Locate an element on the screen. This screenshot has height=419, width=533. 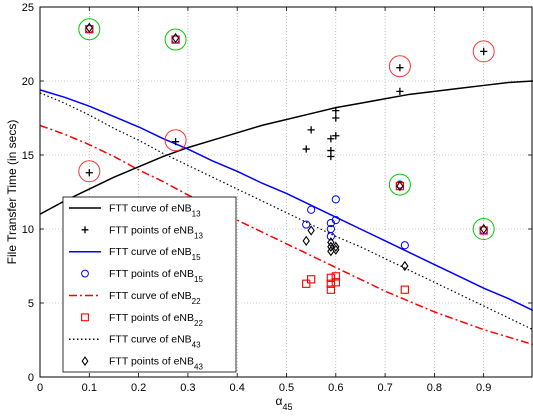
y-tick-label: 20 is located at coordinates (28, 82).